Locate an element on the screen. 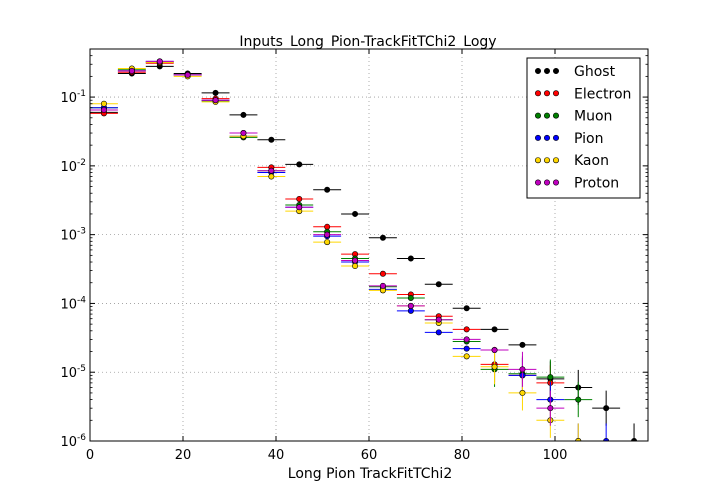 The width and height of the screenshot is (720, 504). y-tick-exponent: -3 is located at coordinates (81, 232).